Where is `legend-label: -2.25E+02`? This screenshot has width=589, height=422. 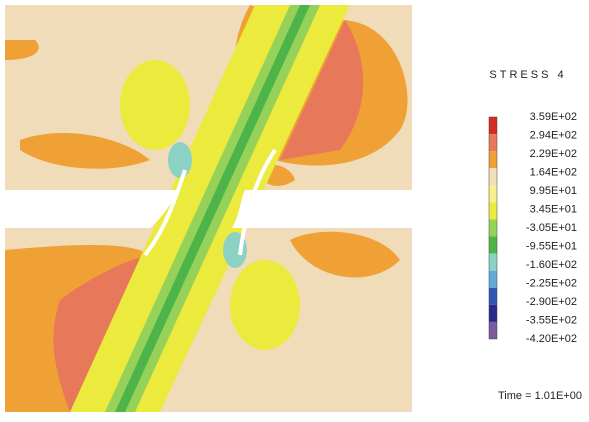 legend-label: -2.25E+02 is located at coordinates (551, 283).